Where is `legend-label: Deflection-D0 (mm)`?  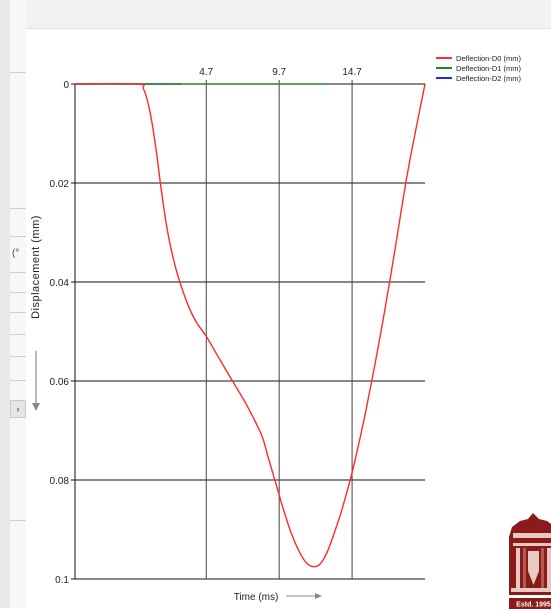 legend-label: Deflection-D0 (mm) is located at coordinates (489, 58).